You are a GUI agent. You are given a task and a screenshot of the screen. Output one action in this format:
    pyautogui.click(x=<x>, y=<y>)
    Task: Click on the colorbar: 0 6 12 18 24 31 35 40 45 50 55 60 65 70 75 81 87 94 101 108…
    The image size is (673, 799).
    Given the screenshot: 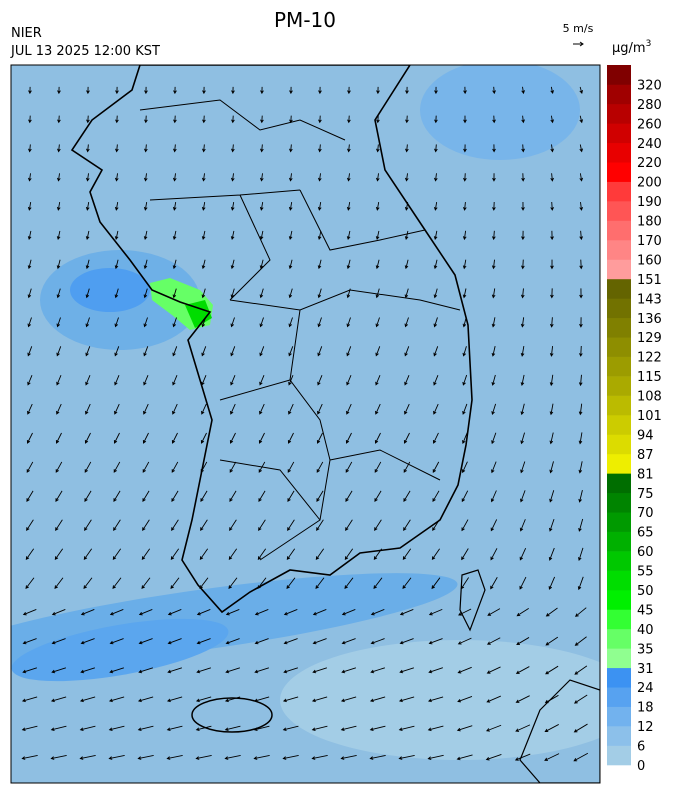 What is the action you would take?
    pyautogui.click(x=634, y=419)
    